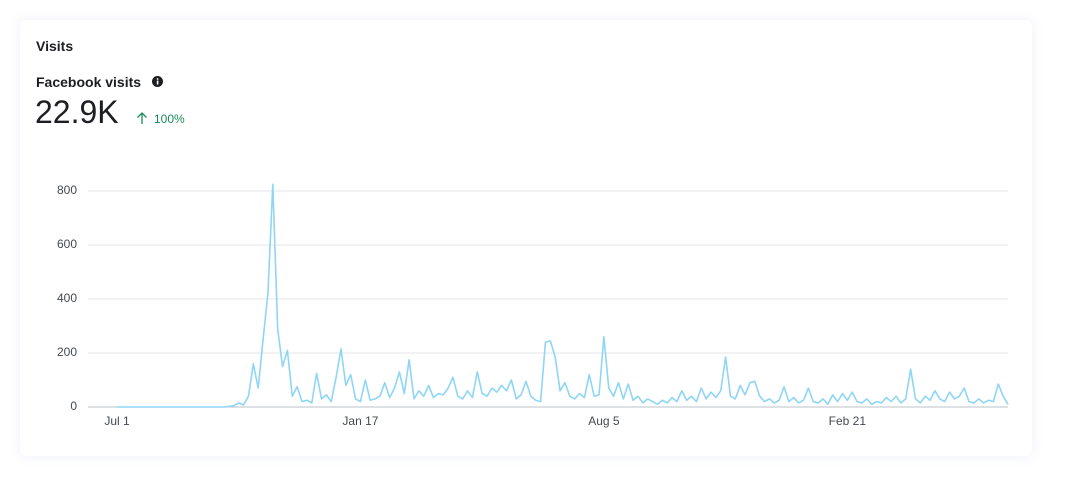 The width and height of the screenshot is (1072, 496). What do you see at coordinates (55, 46) in the screenshot?
I see `card-title: Visits` at bounding box center [55, 46].